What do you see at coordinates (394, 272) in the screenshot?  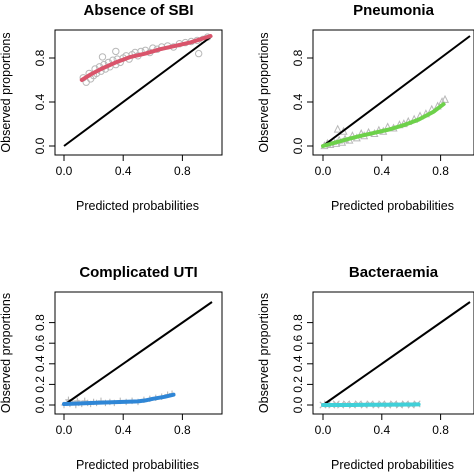 I see `panel-title: Bacteraemia` at bounding box center [394, 272].